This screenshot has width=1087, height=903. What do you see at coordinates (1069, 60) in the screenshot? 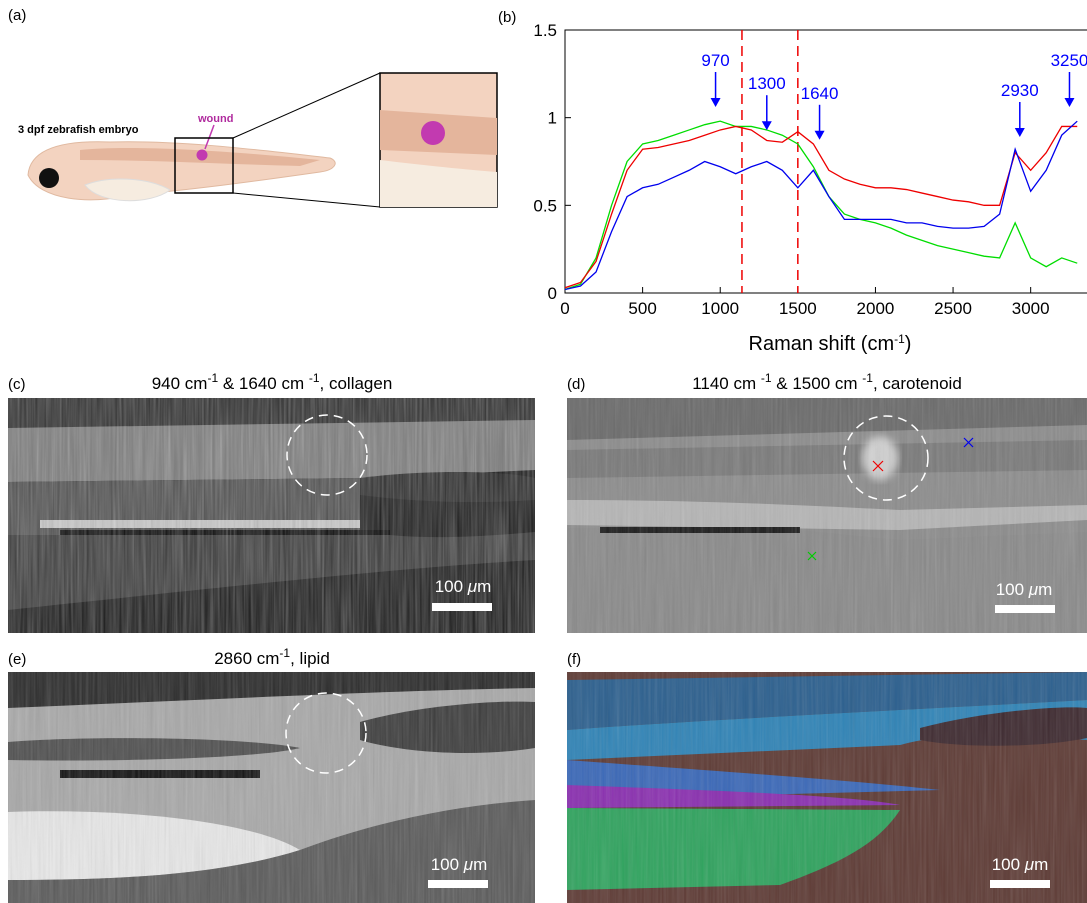
I see `peak-label: 3250` at bounding box center [1069, 60].